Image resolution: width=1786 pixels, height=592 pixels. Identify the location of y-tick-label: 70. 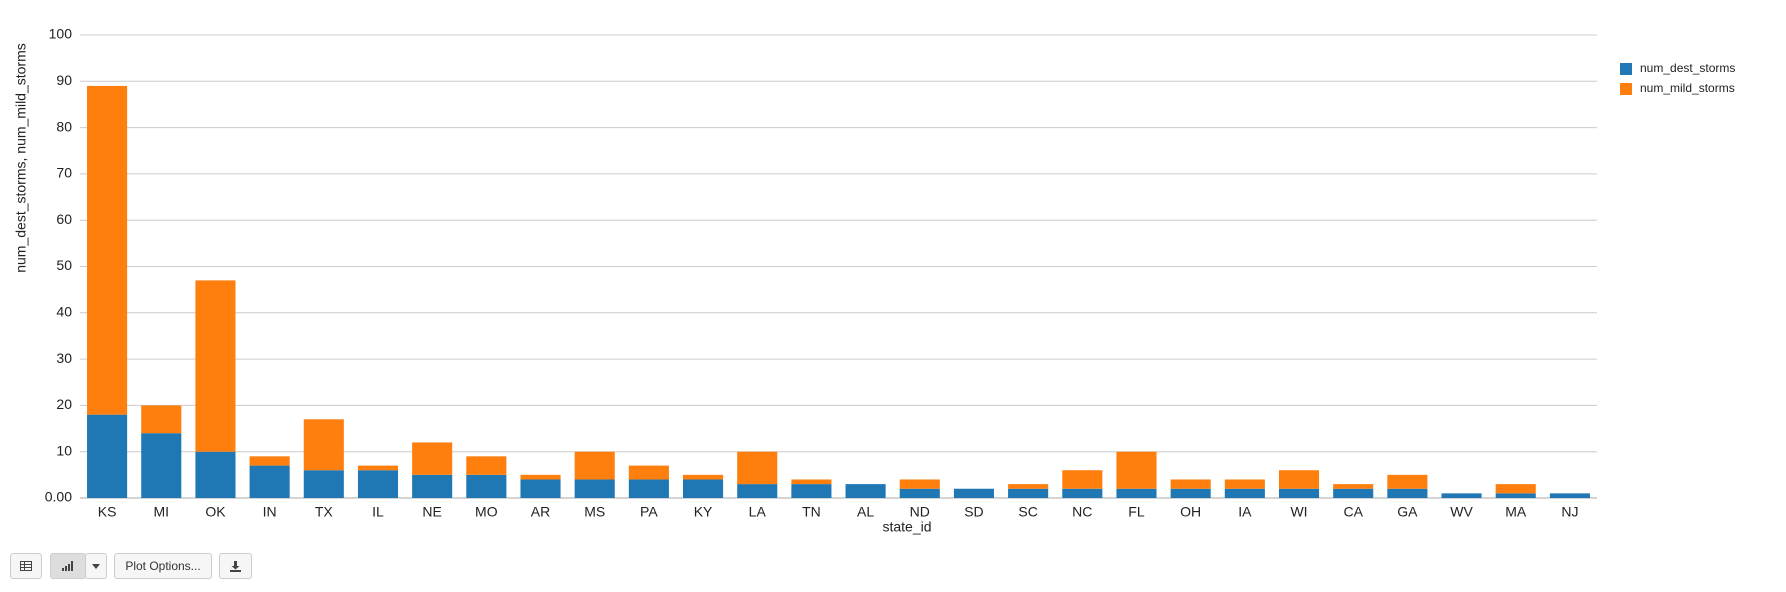
(64, 173).